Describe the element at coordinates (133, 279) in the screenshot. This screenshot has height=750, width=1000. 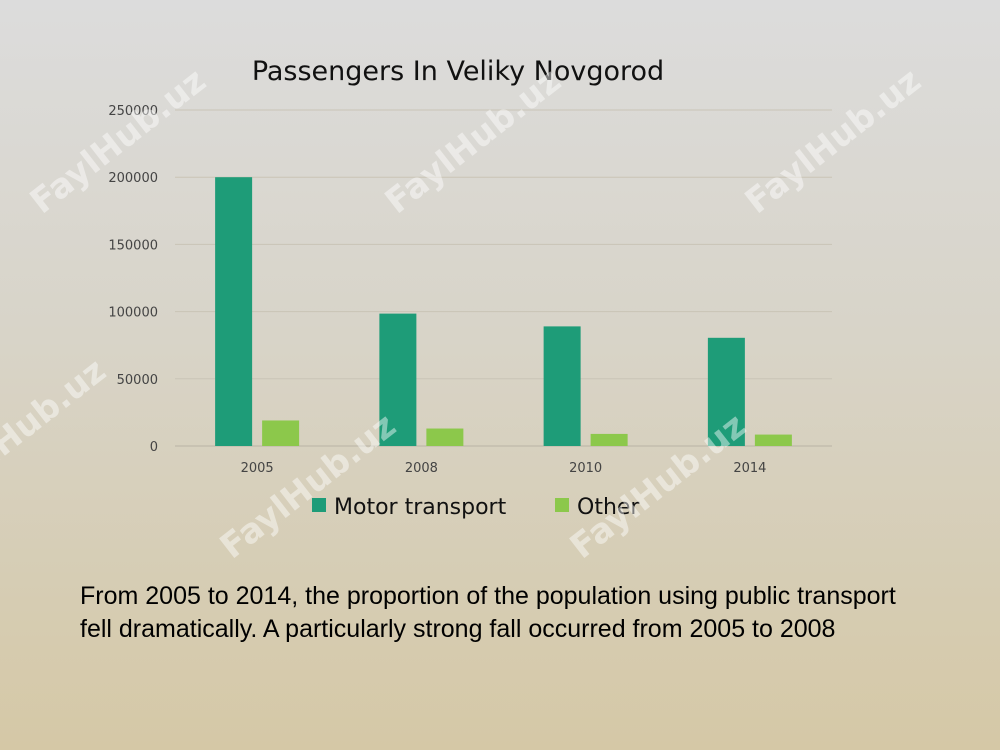
I see `y-axis-ticks: 0 50000 100000 150000 200000 250000` at that location.